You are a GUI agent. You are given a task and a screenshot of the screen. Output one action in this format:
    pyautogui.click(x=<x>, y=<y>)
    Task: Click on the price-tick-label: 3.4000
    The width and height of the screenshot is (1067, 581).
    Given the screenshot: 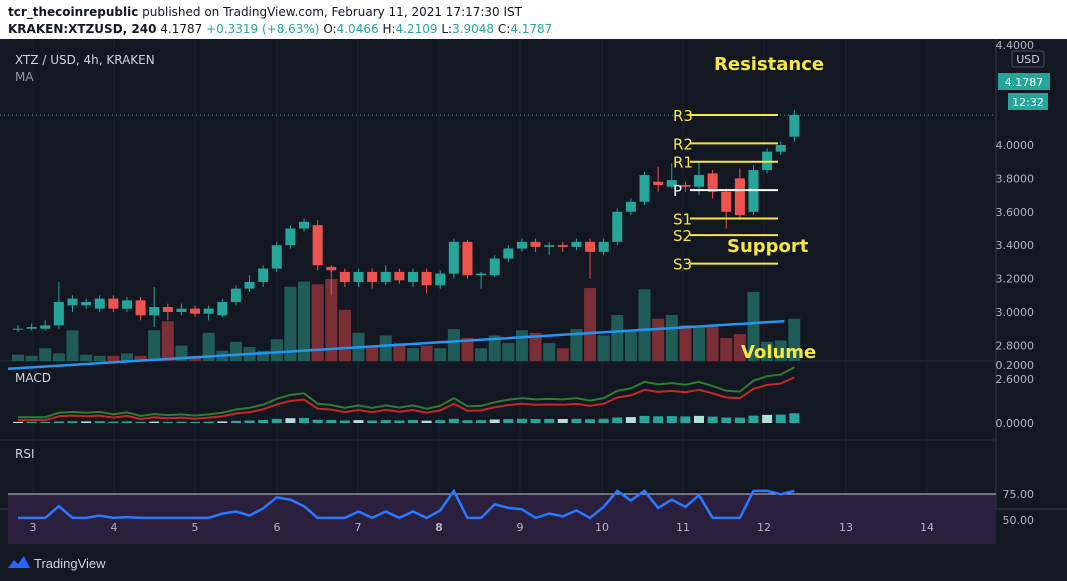 What is the action you would take?
    pyautogui.click(x=1015, y=245)
    